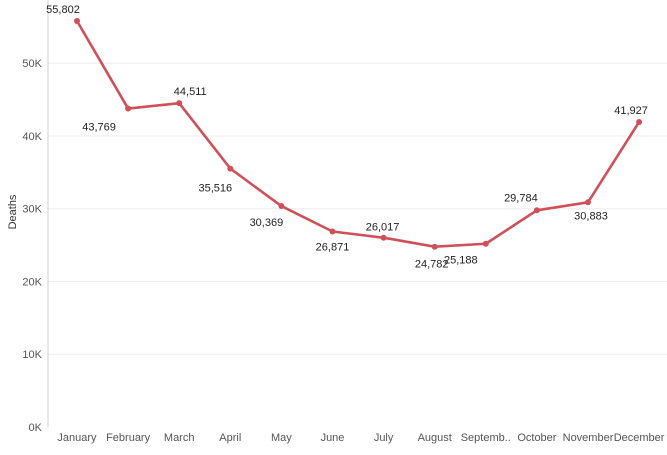  Describe the element at coordinates (190, 92) in the screenshot. I see `data-label: 44,511` at that location.